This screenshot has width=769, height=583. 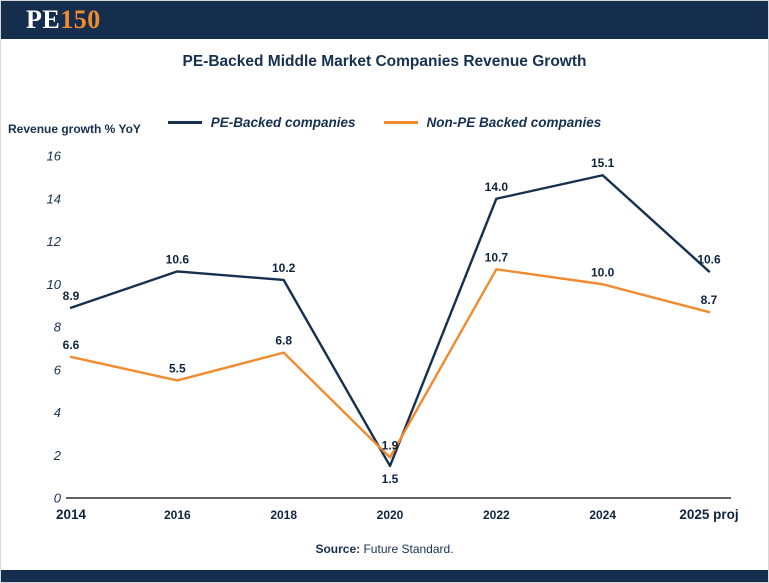 I want to click on logo-150-text: 150, so click(x=80, y=19).